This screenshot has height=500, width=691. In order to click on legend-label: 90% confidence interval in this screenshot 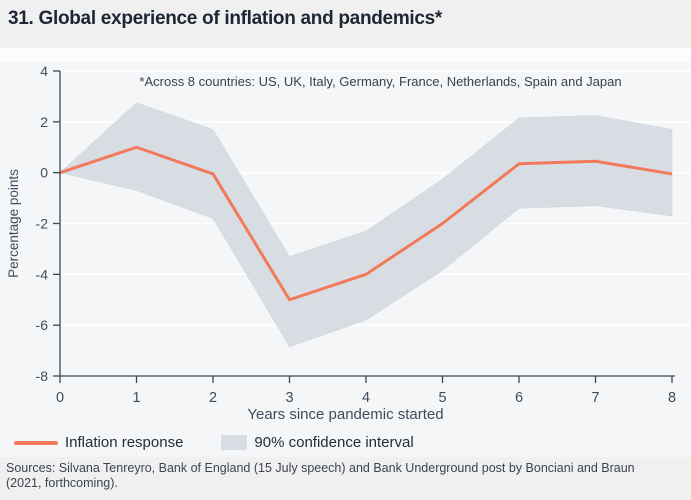, I will do `click(334, 442)`.